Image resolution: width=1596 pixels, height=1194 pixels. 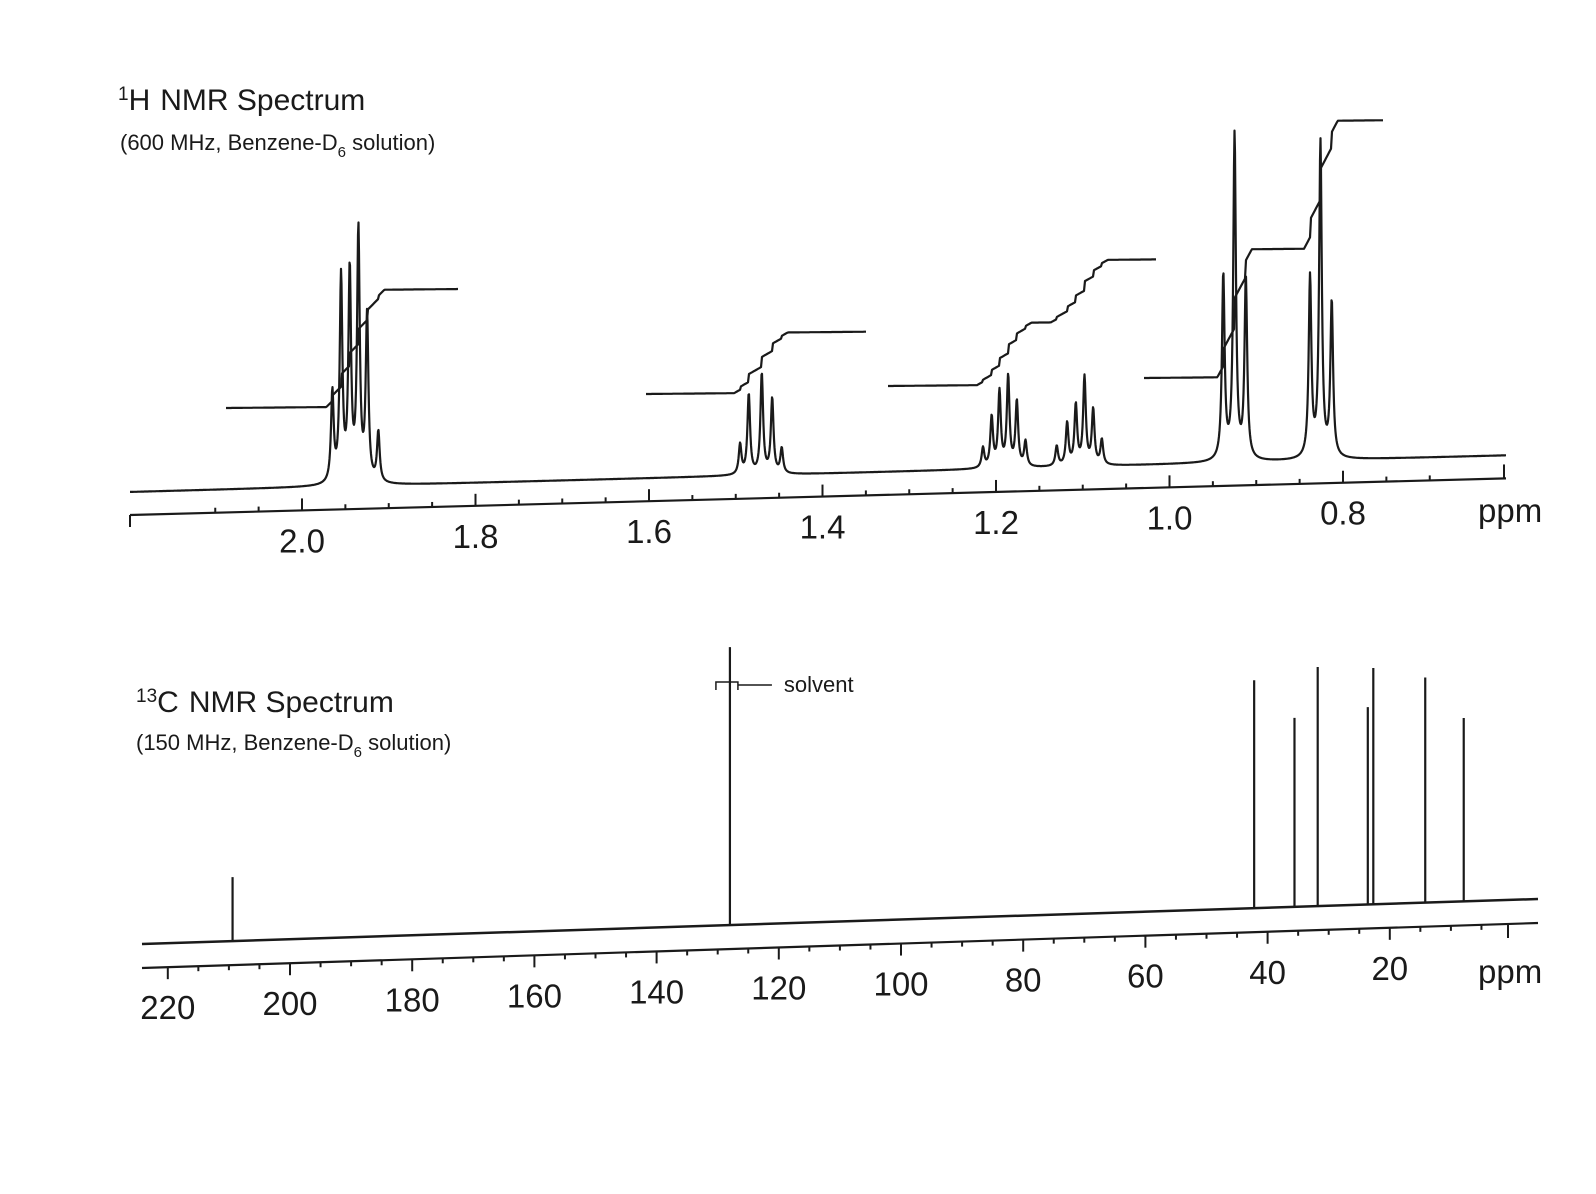 What do you see at coordinates (840, 945) in the screenshot?
I see `c-x-axis` at bounding box center [840, 945].